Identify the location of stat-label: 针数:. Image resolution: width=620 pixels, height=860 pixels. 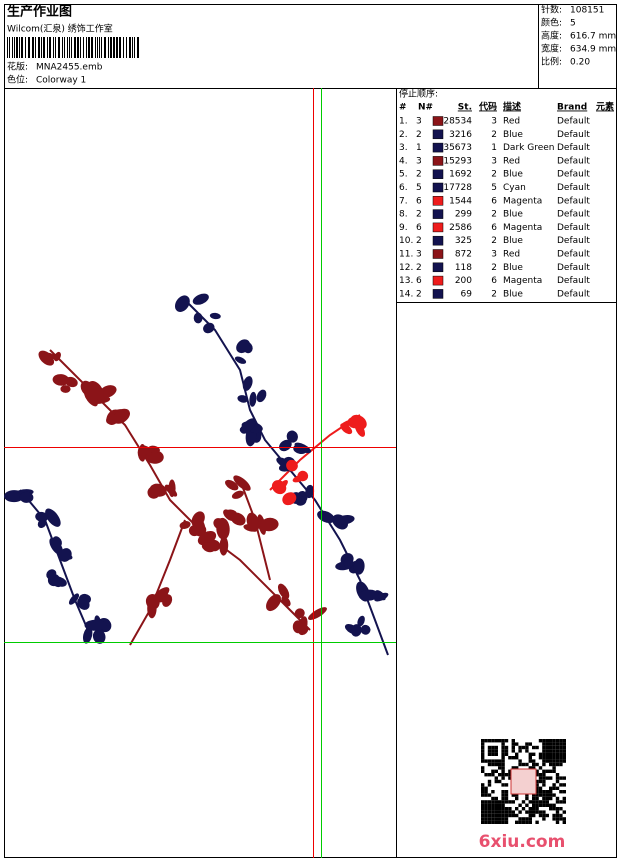
(551, 10).